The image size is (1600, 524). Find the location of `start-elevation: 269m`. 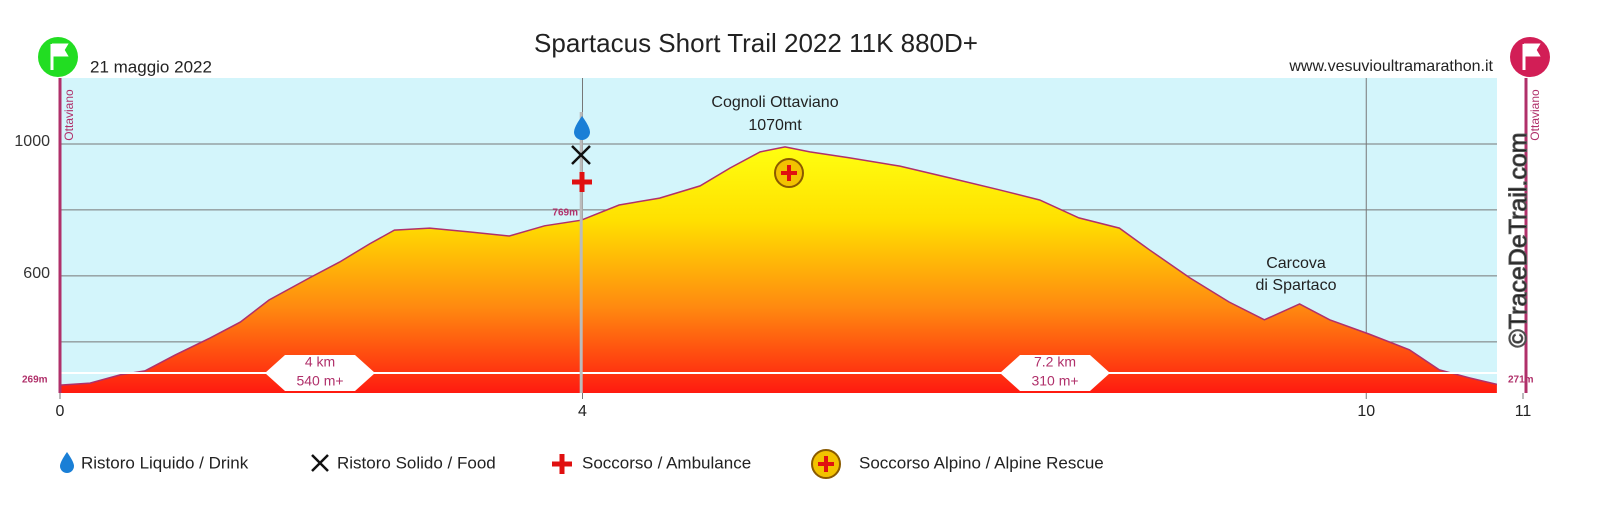

start-elevation: 269m is located at coordinates (35, 380).